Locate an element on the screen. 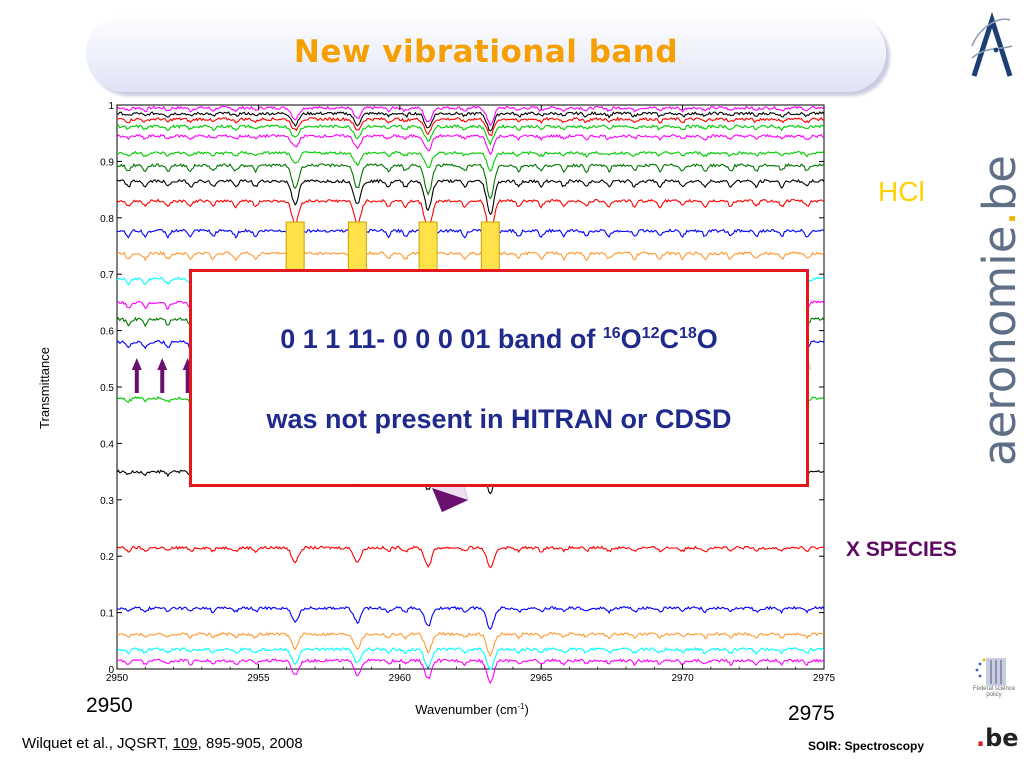  aeronomie-a-logo is located at coordinates (992, 44).